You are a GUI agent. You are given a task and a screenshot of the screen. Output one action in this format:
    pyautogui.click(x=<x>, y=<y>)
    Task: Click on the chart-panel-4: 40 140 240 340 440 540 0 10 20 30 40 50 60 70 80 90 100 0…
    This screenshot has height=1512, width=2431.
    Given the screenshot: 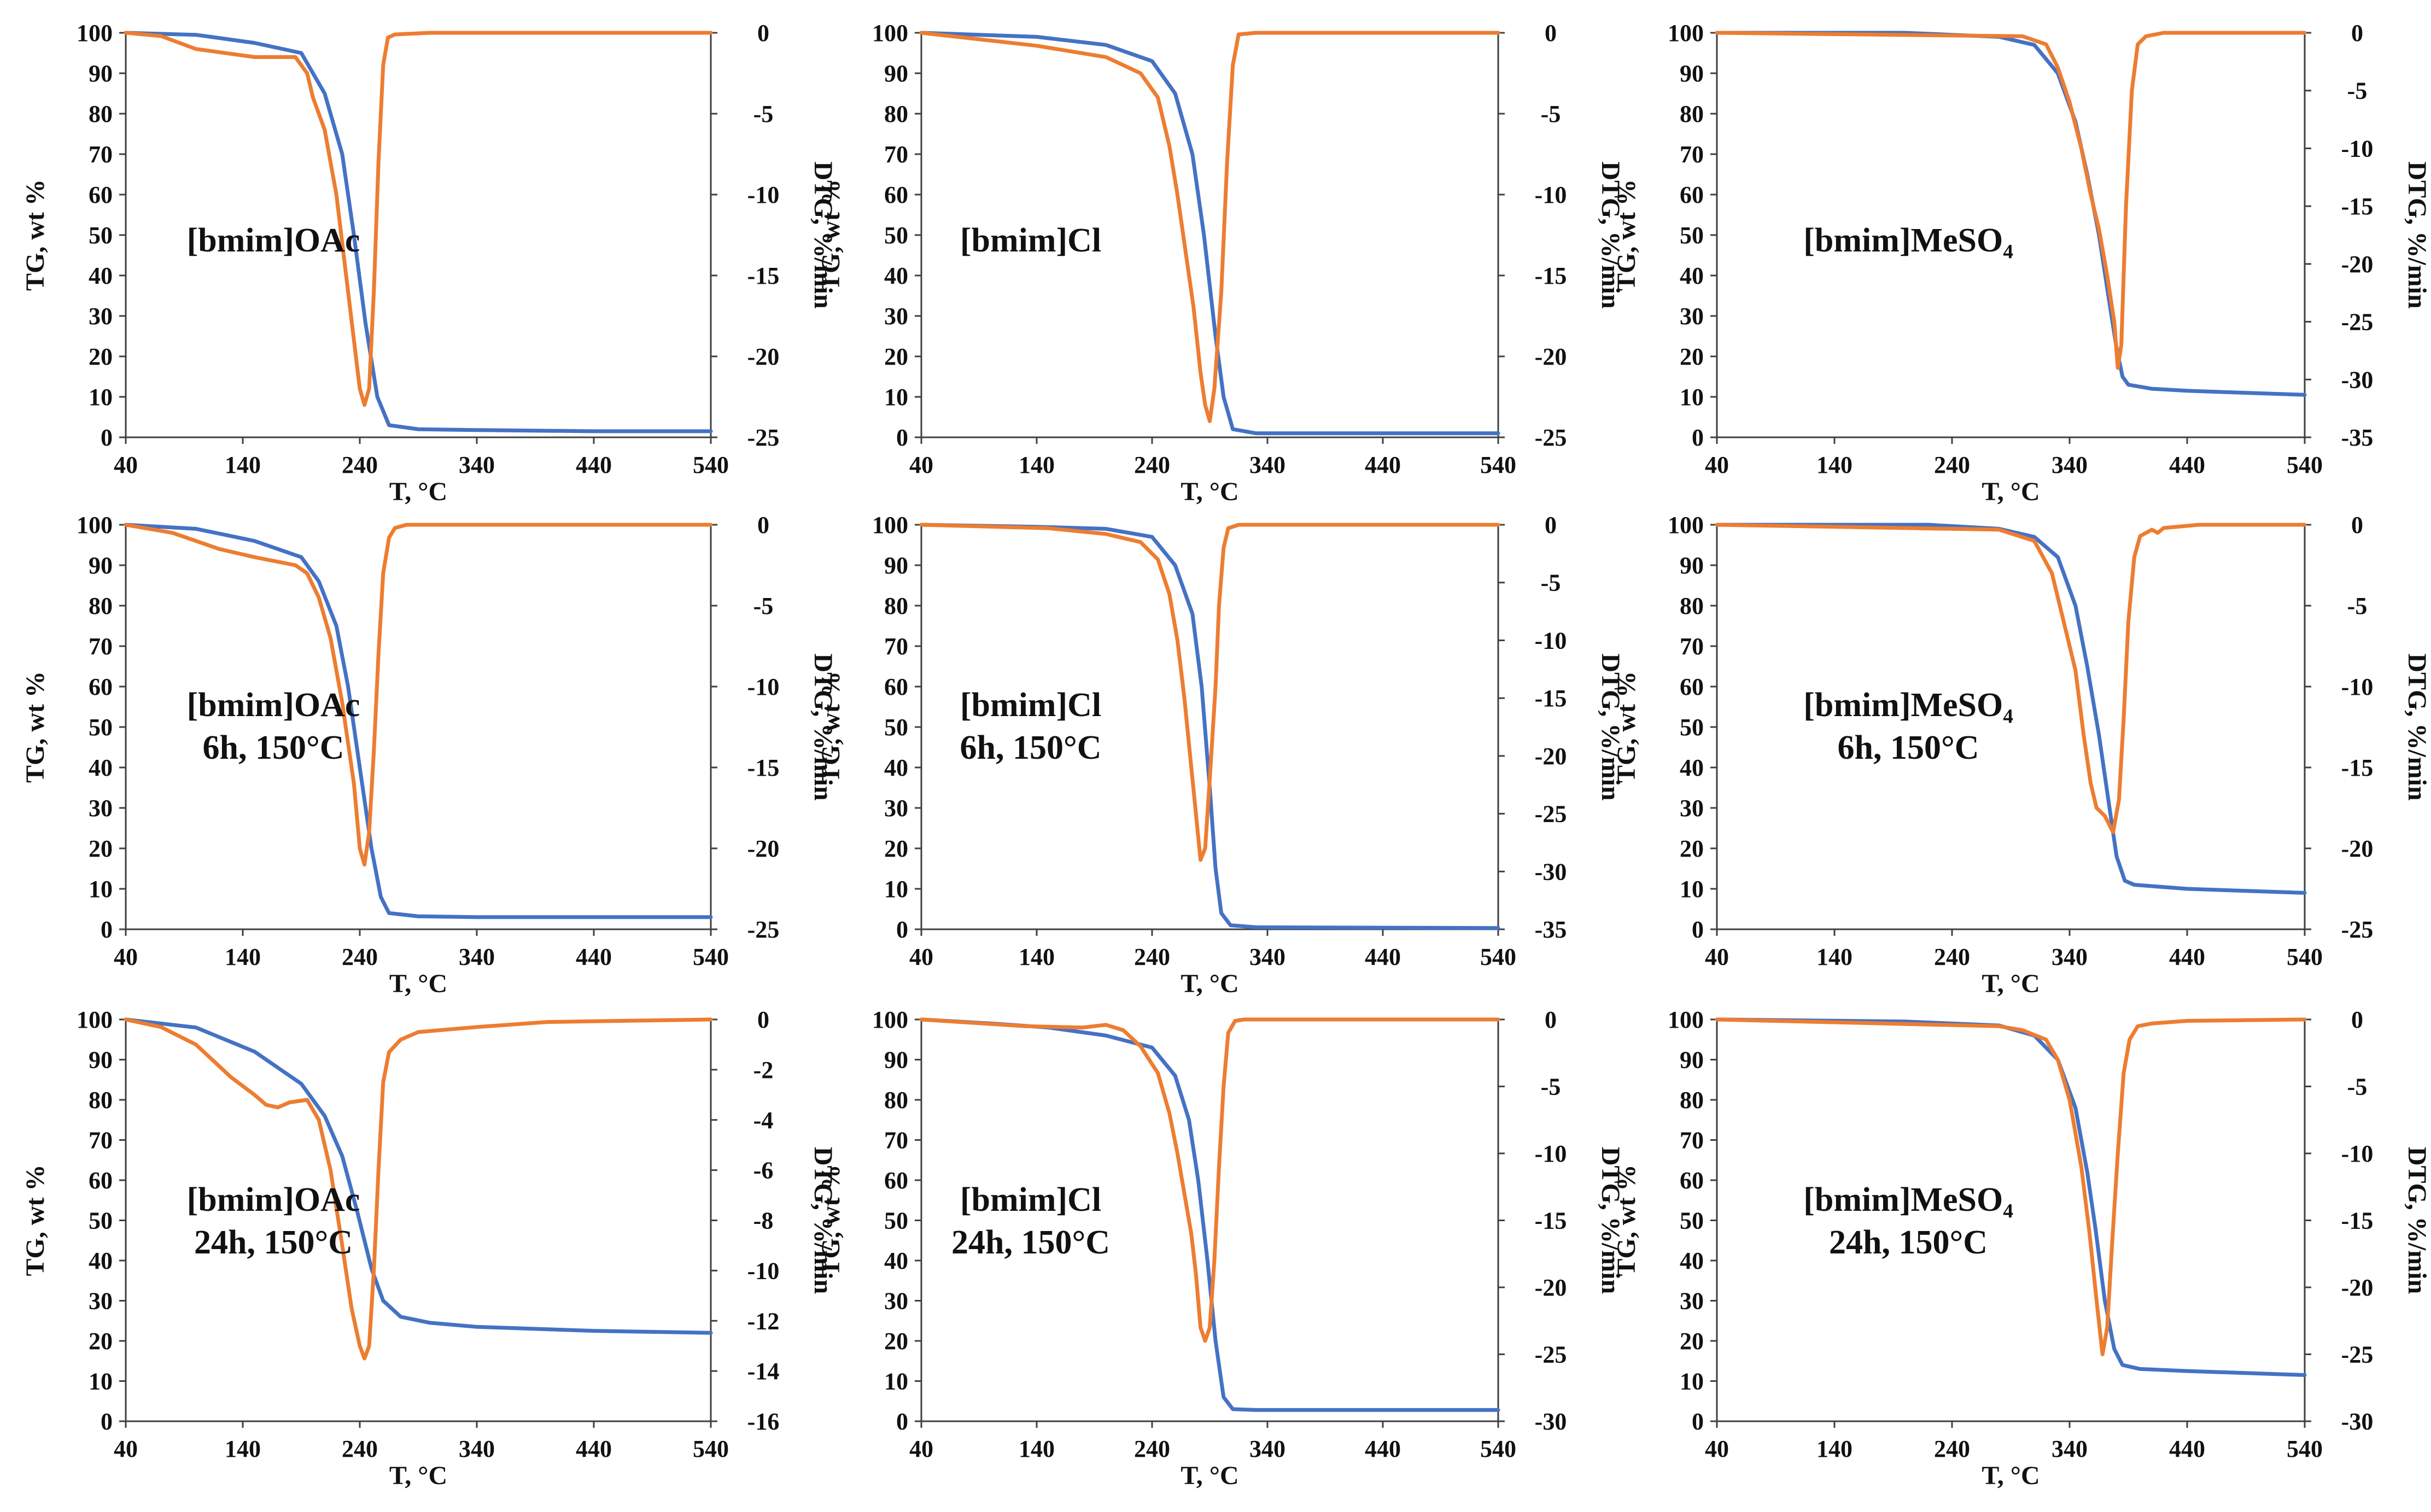 What is the action you would take?
    pyautogui.click(x=429, y=755)
    